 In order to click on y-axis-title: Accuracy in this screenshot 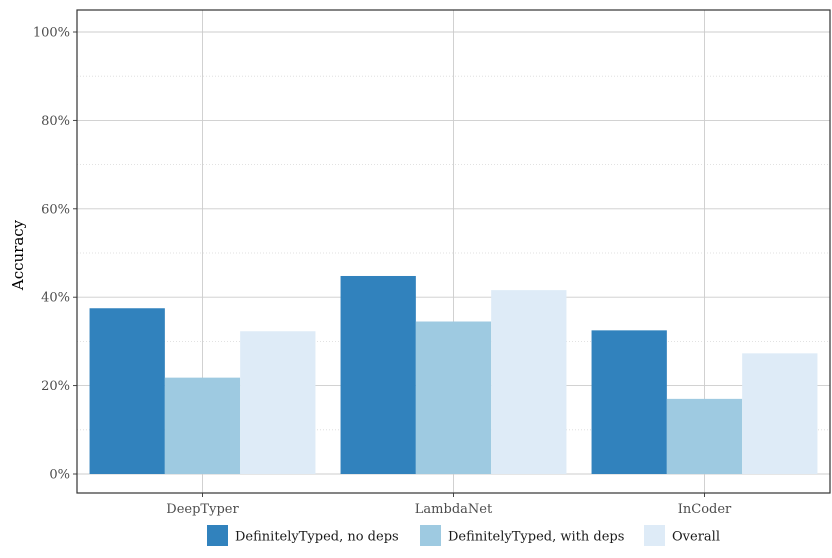, I will do `click(18, 255)`.